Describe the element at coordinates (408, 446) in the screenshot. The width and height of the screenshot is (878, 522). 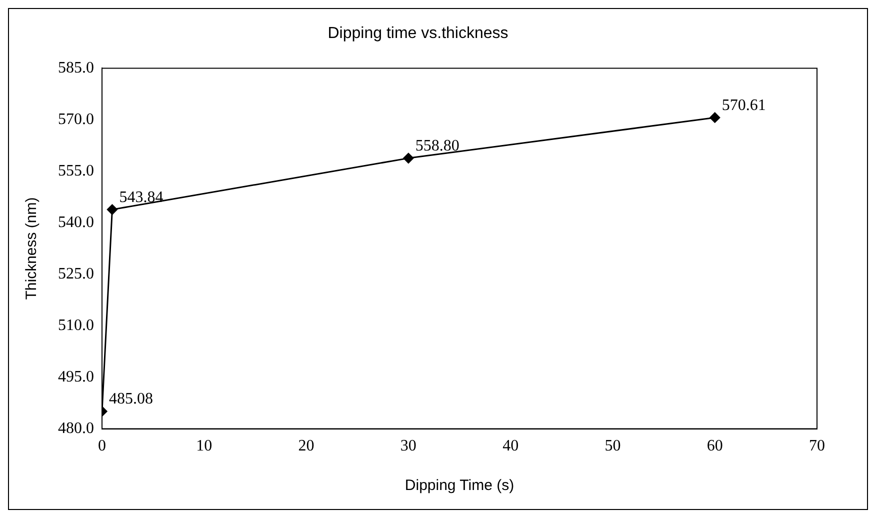
I see `x-tick-label: 30` at that location.